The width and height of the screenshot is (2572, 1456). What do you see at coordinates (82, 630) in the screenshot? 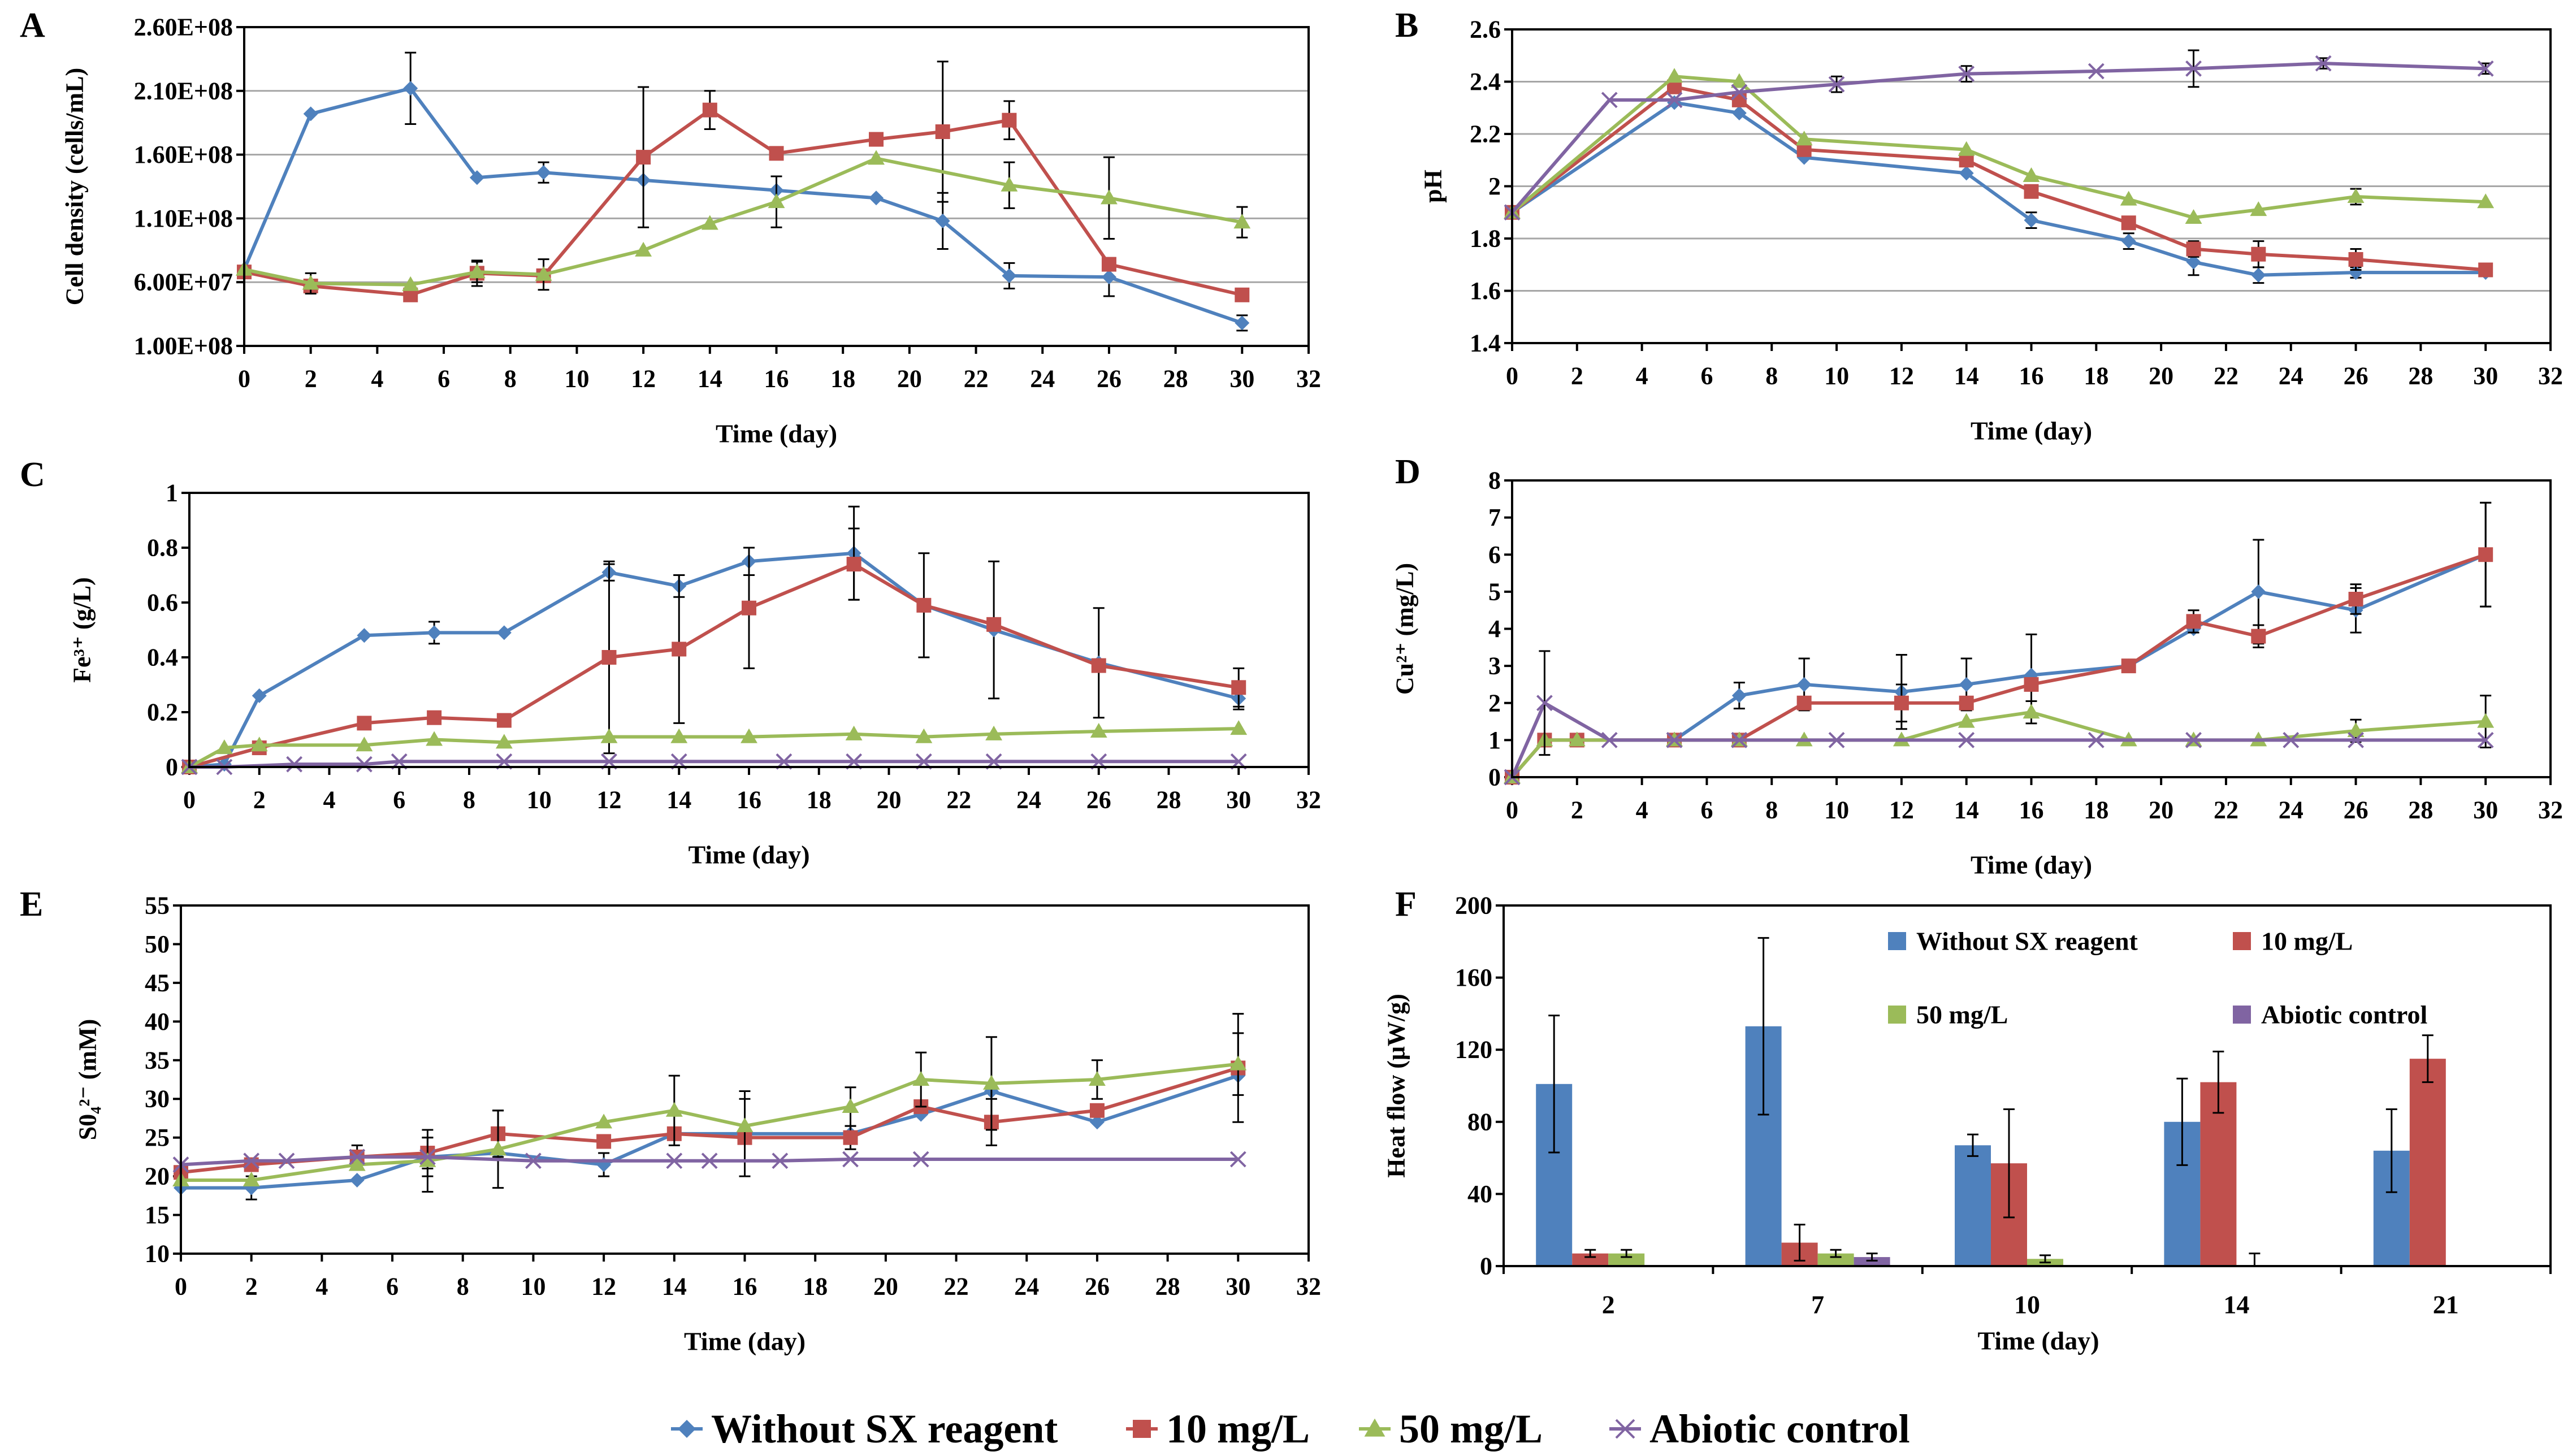
I see `y-axis-label: Fe³⁺ (g/L)` at bounding box center [82, 630].